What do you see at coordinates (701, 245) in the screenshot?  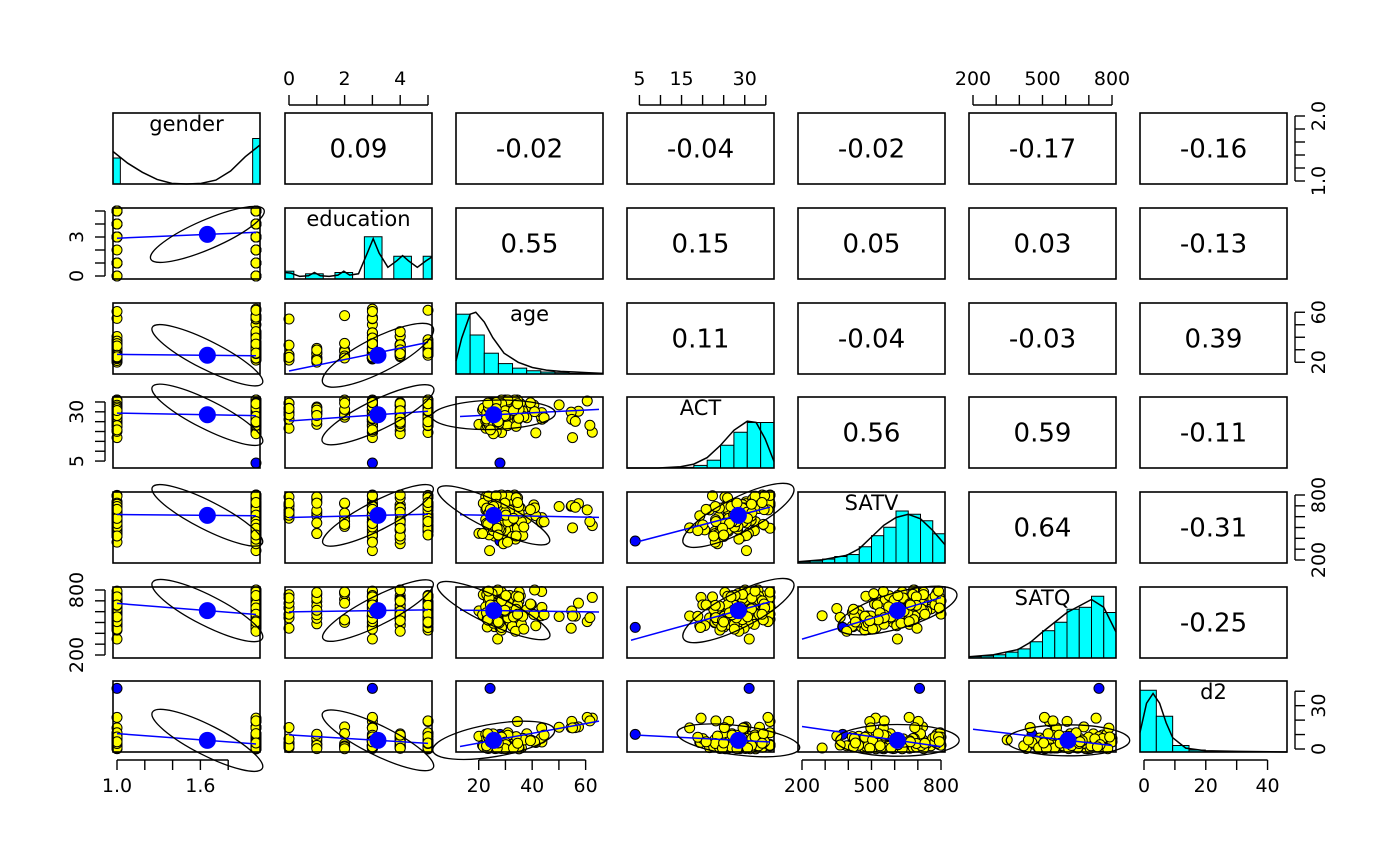 I see `correlation-value: 0.15` at bounding box center [701, 245].